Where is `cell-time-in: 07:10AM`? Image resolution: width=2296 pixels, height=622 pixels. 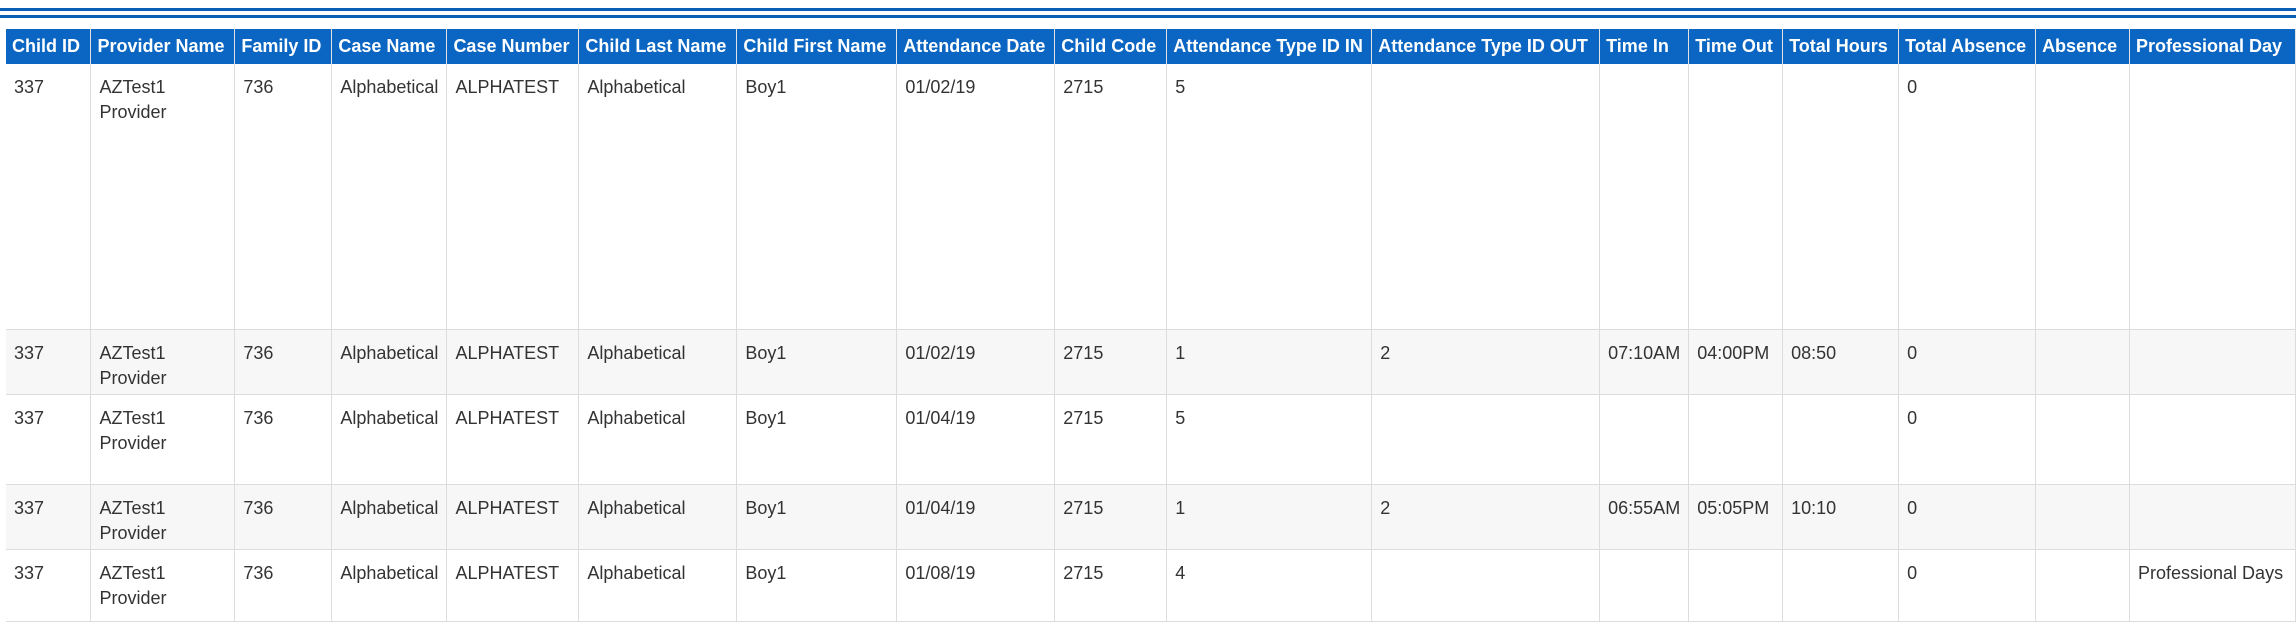 cell-time-in: 07:10AM is located at coordinates (1644, 362).